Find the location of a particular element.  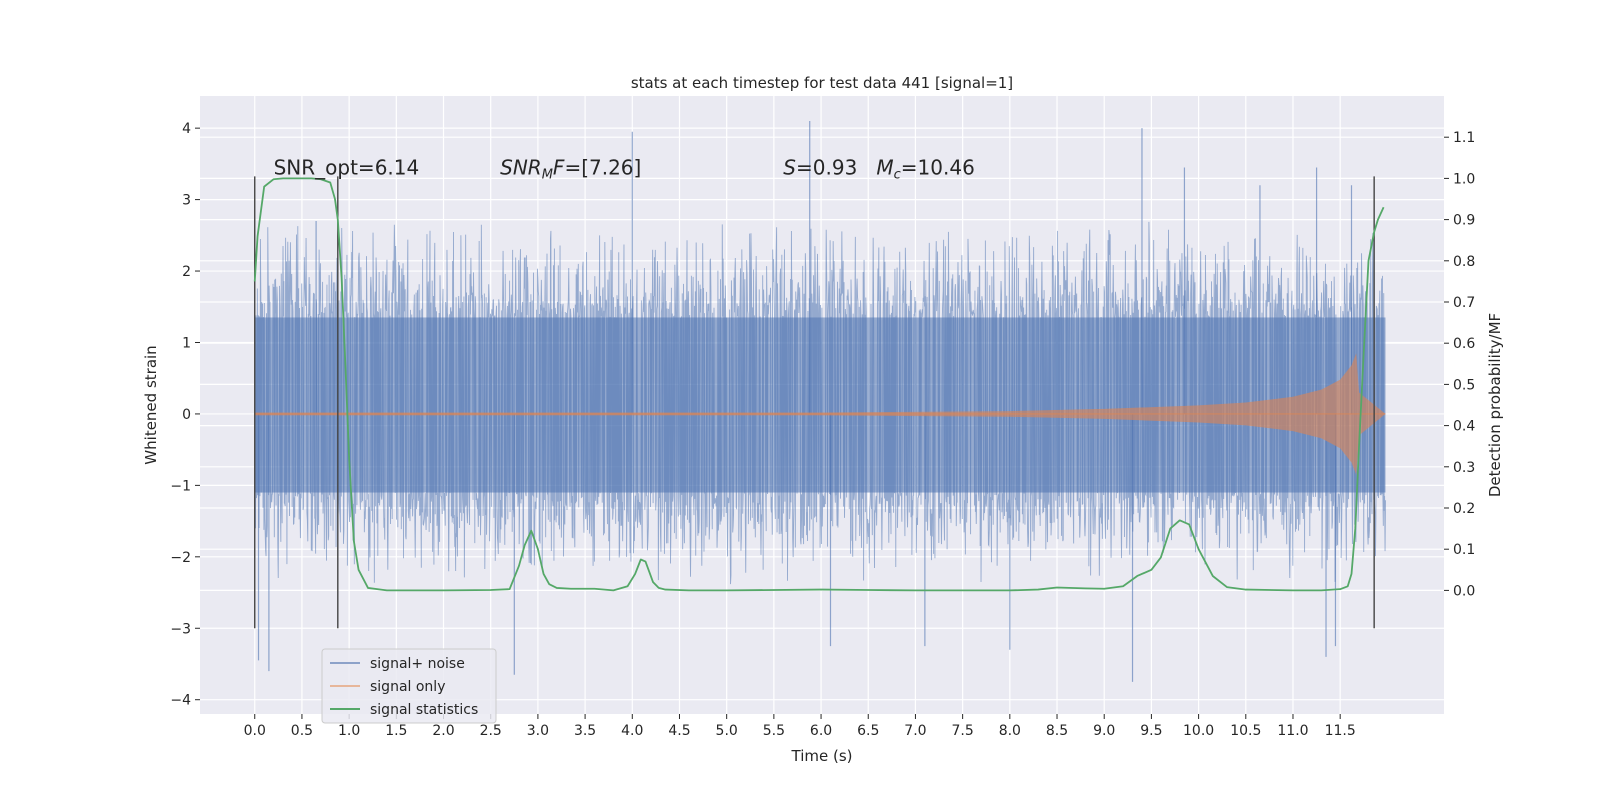

x-tick-label-9: 4.5 is located at coordinates (679, 731).